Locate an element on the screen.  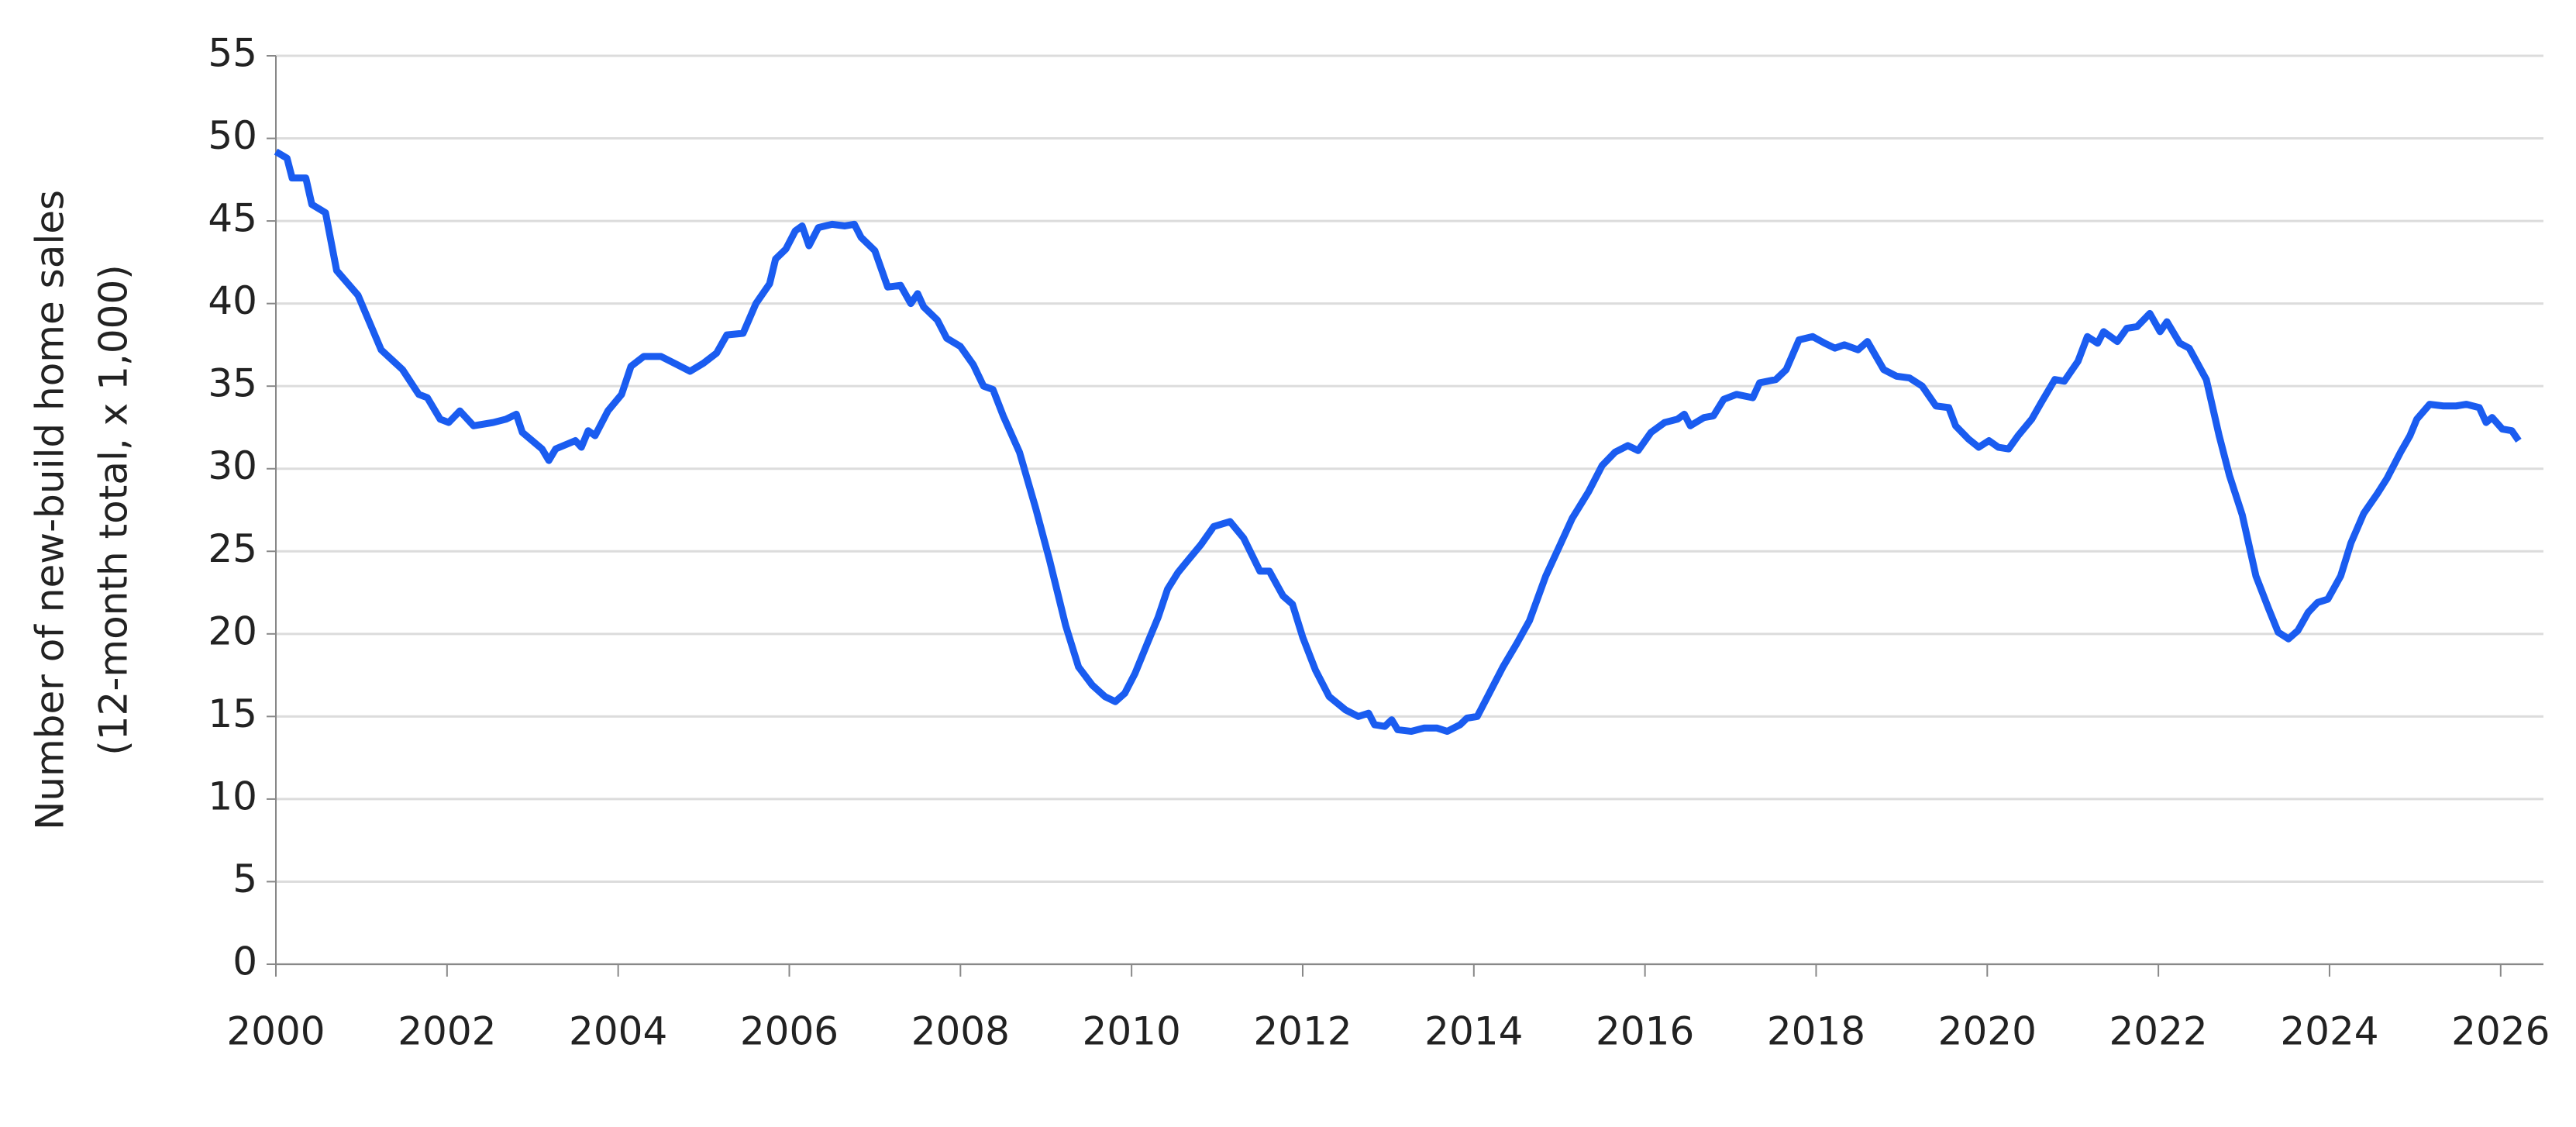
y-tick-label: 0 is located at coordinates (244, 961).